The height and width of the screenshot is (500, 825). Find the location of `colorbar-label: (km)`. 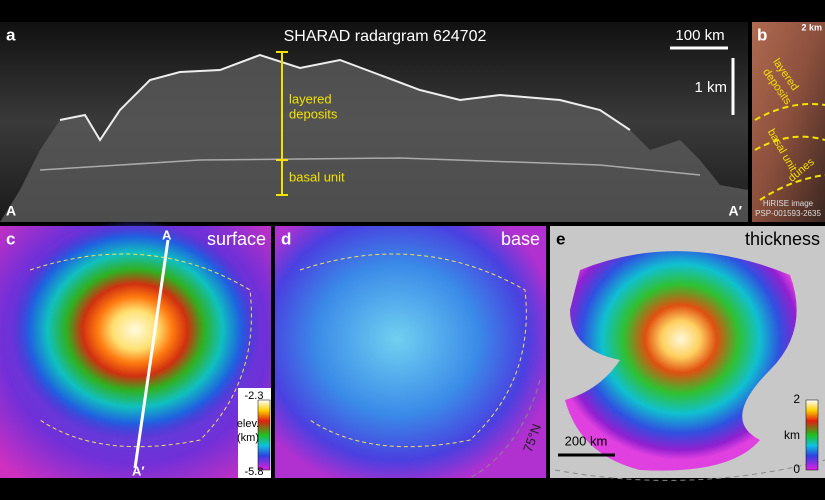

colorbar-label: (km) is located at coordinates (248, 438).